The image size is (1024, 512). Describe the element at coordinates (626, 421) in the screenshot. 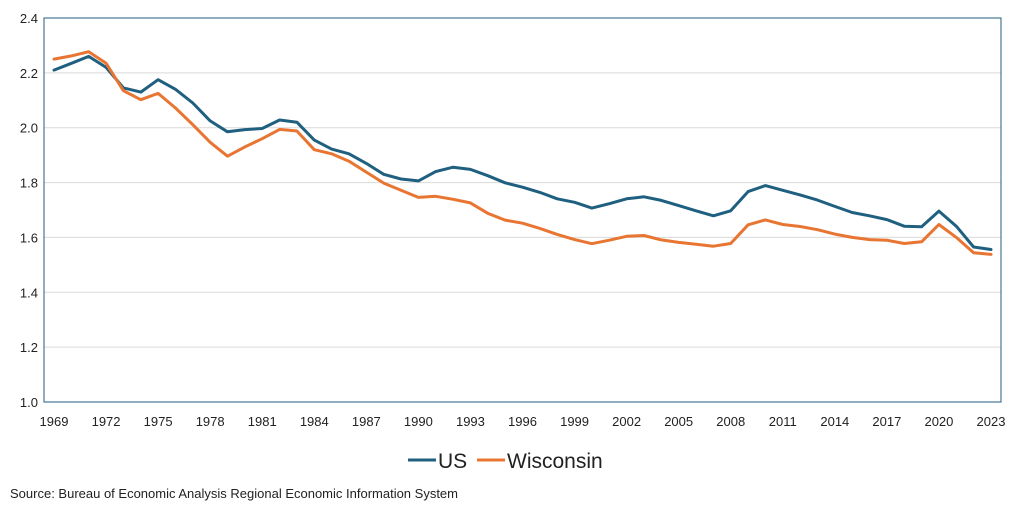

I see `x-tick-label-2002: 2002` at that location.